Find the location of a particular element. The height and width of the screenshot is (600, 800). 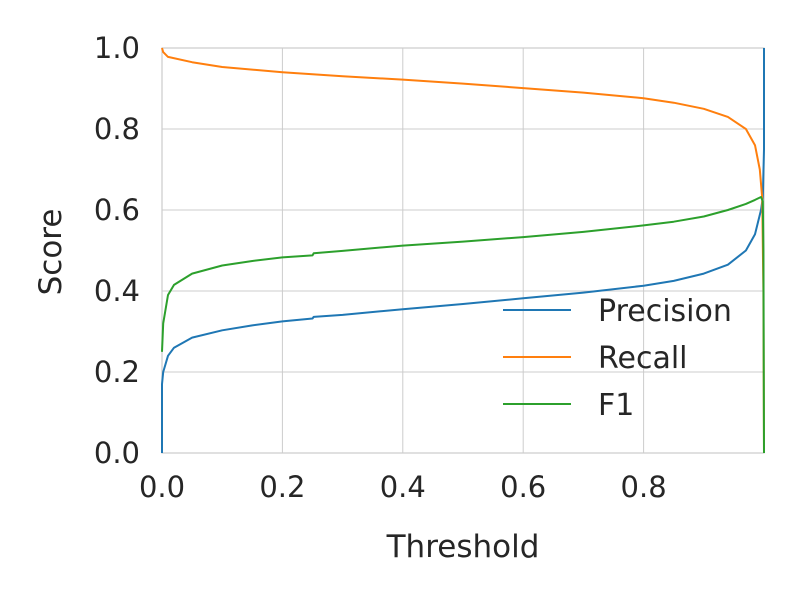

x-tick-label: 0.8 is located at coordinates (644, 487).